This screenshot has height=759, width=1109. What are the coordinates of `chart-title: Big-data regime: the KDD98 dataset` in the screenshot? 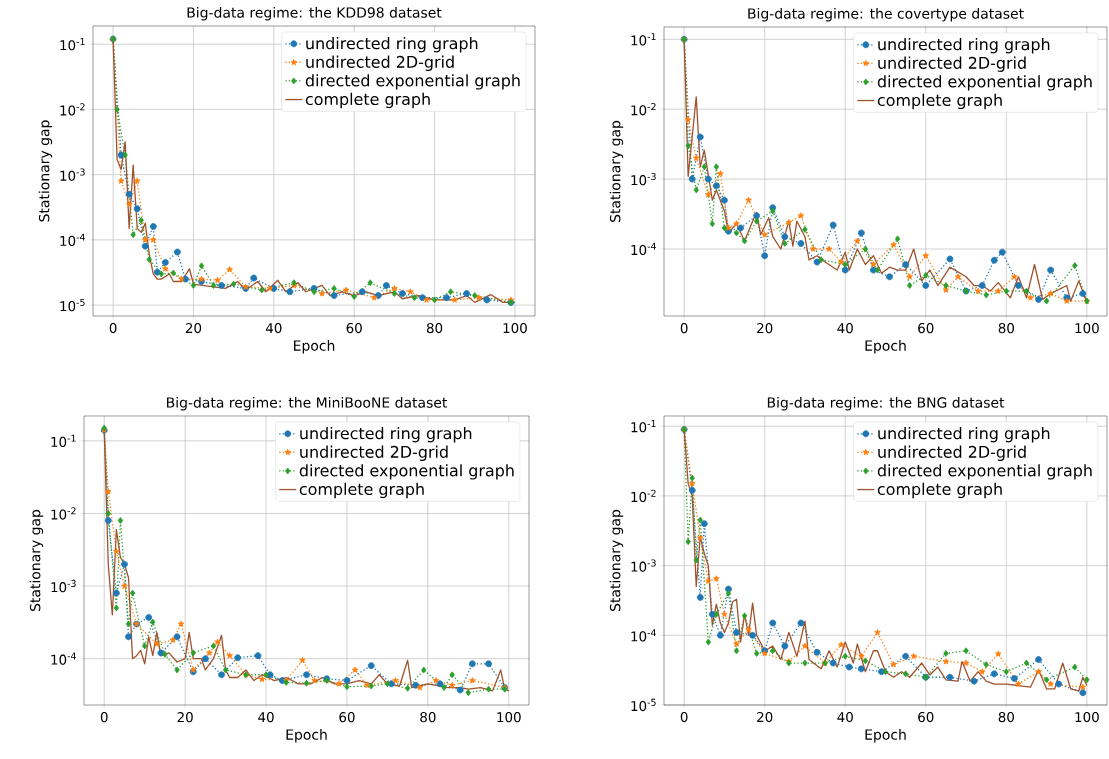 It's located at (314, 14).